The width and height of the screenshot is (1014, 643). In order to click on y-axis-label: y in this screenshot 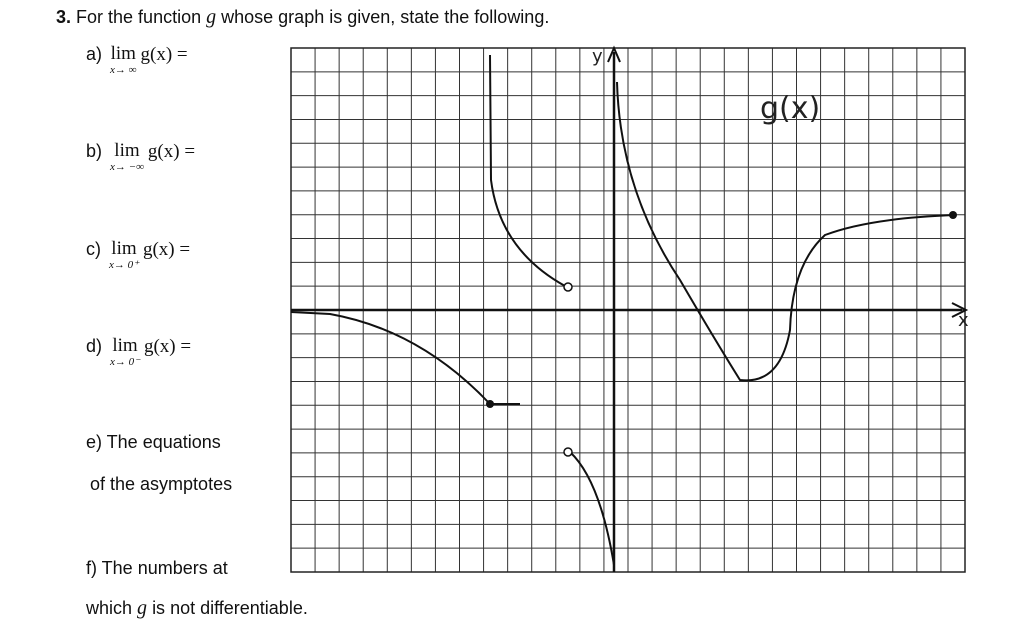, I will do `click(597, 56)`.